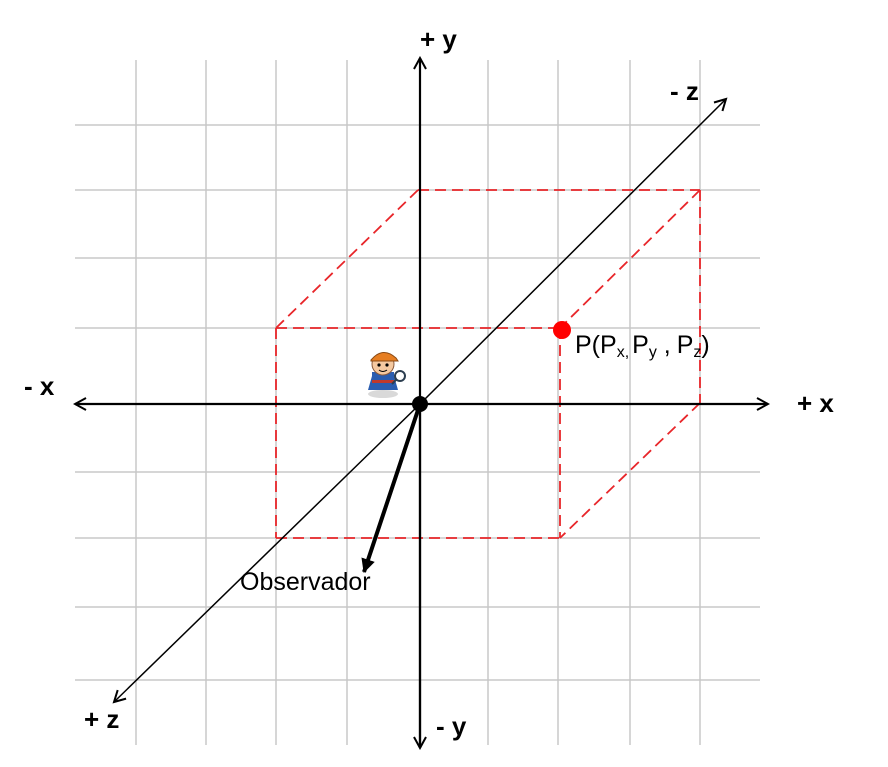  What do you see at coordinates (391, 488) in the screenshot?
I see `observer-arrow` at bounding box center [391, 488].